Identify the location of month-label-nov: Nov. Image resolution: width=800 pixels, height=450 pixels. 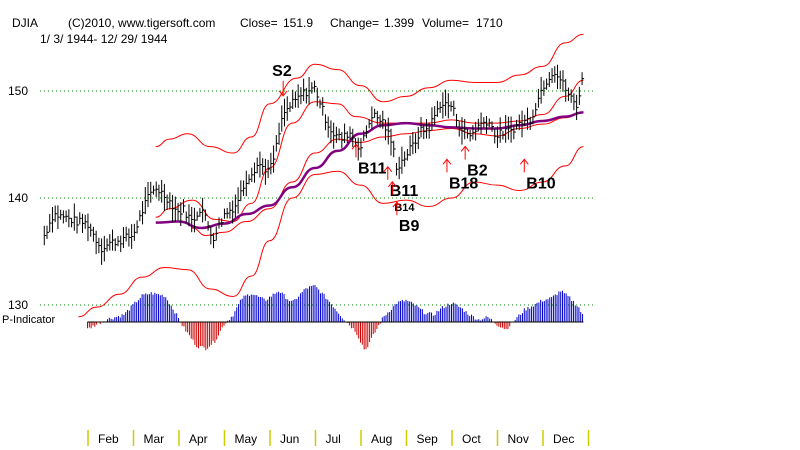
(518, 439).